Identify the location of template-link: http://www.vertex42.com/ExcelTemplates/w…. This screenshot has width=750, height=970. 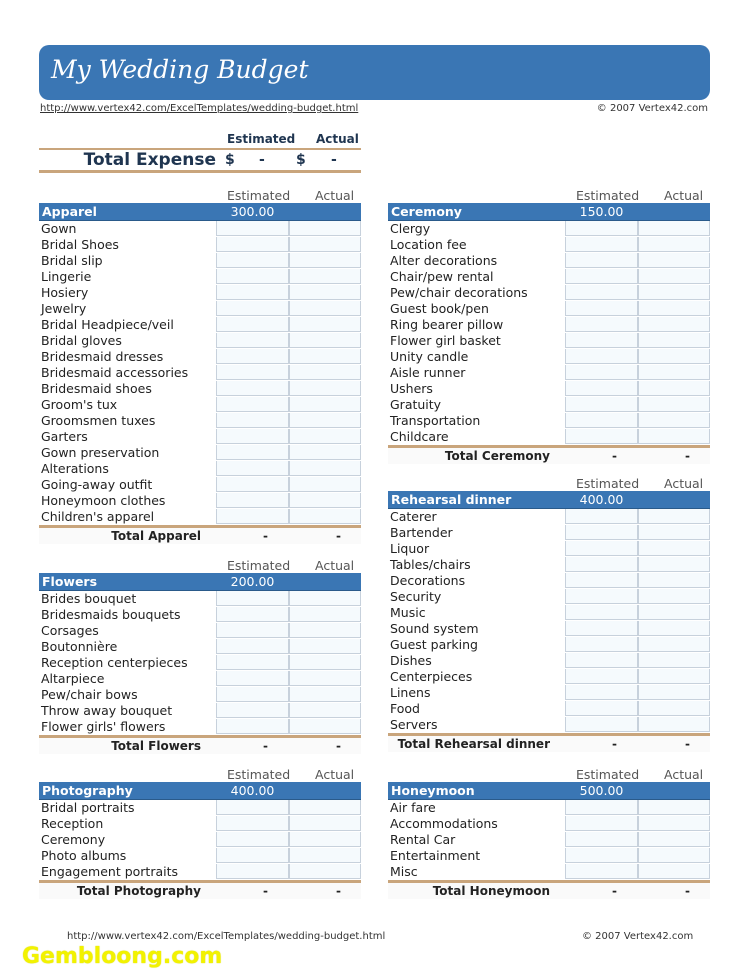
(199, 108).